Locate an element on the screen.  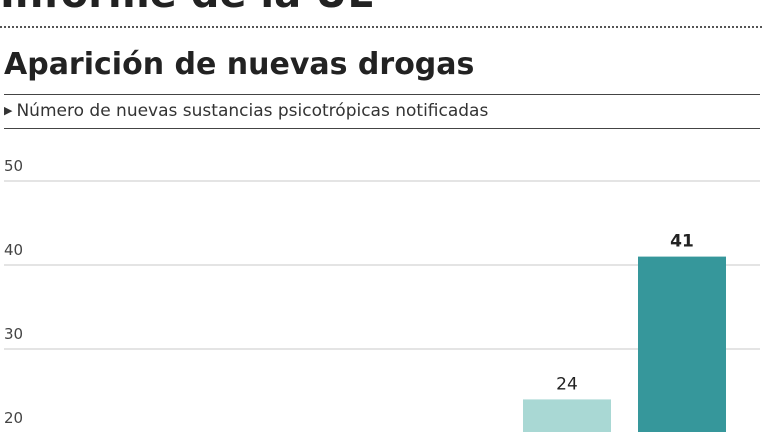
y-tick-label-50: 50 is located at coordinates (13, 166).